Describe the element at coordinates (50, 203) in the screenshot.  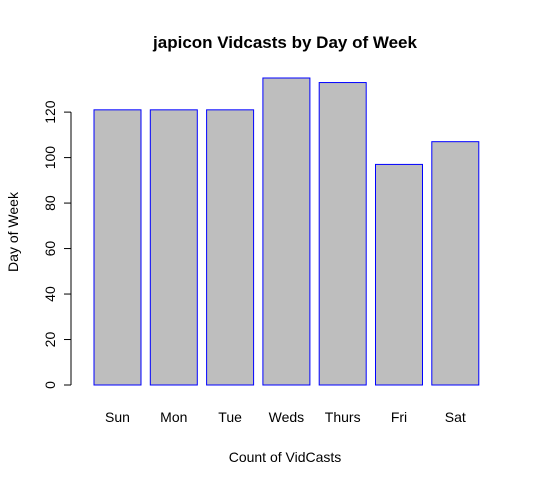
I see `y-tick-label: 80` at that location.